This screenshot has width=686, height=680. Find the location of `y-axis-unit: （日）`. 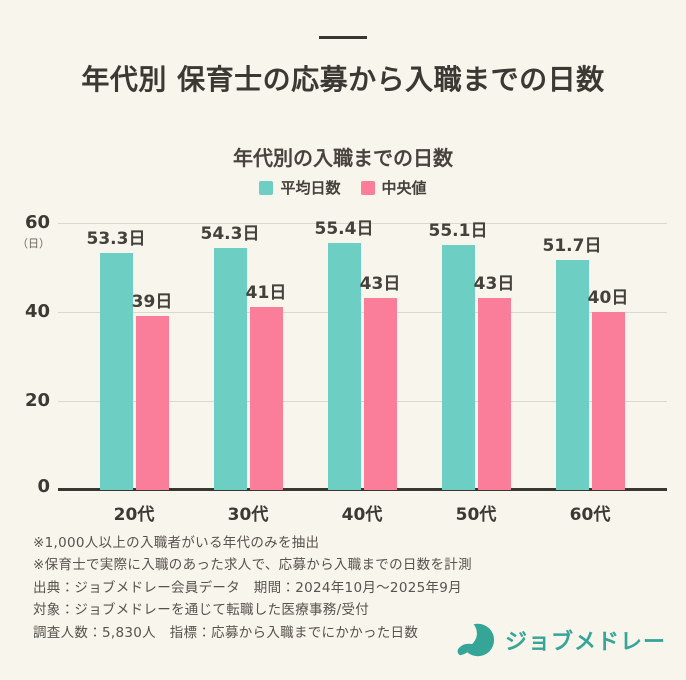

y-axis-unit: （日） is located at coordinates (33, 243).